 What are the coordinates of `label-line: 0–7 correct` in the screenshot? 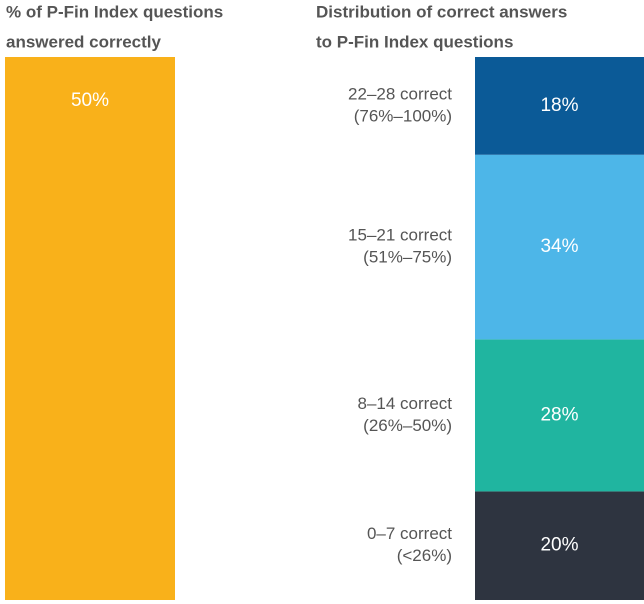 It's located at (409, 533).